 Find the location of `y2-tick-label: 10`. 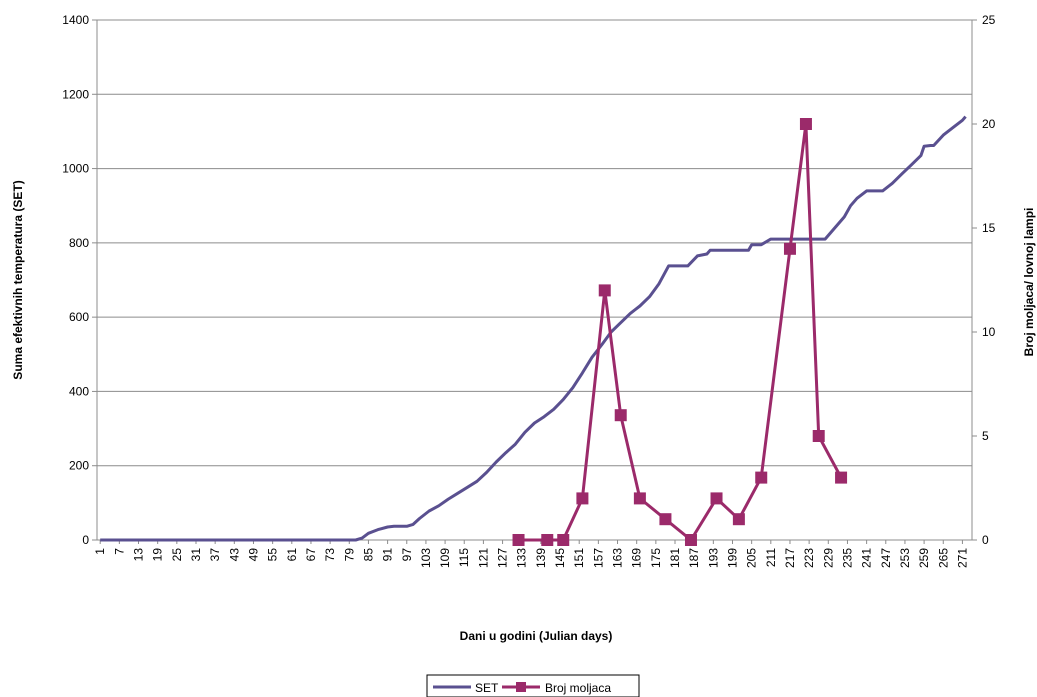

y2-tick-label: 10 is located at coordinates (989, 332).